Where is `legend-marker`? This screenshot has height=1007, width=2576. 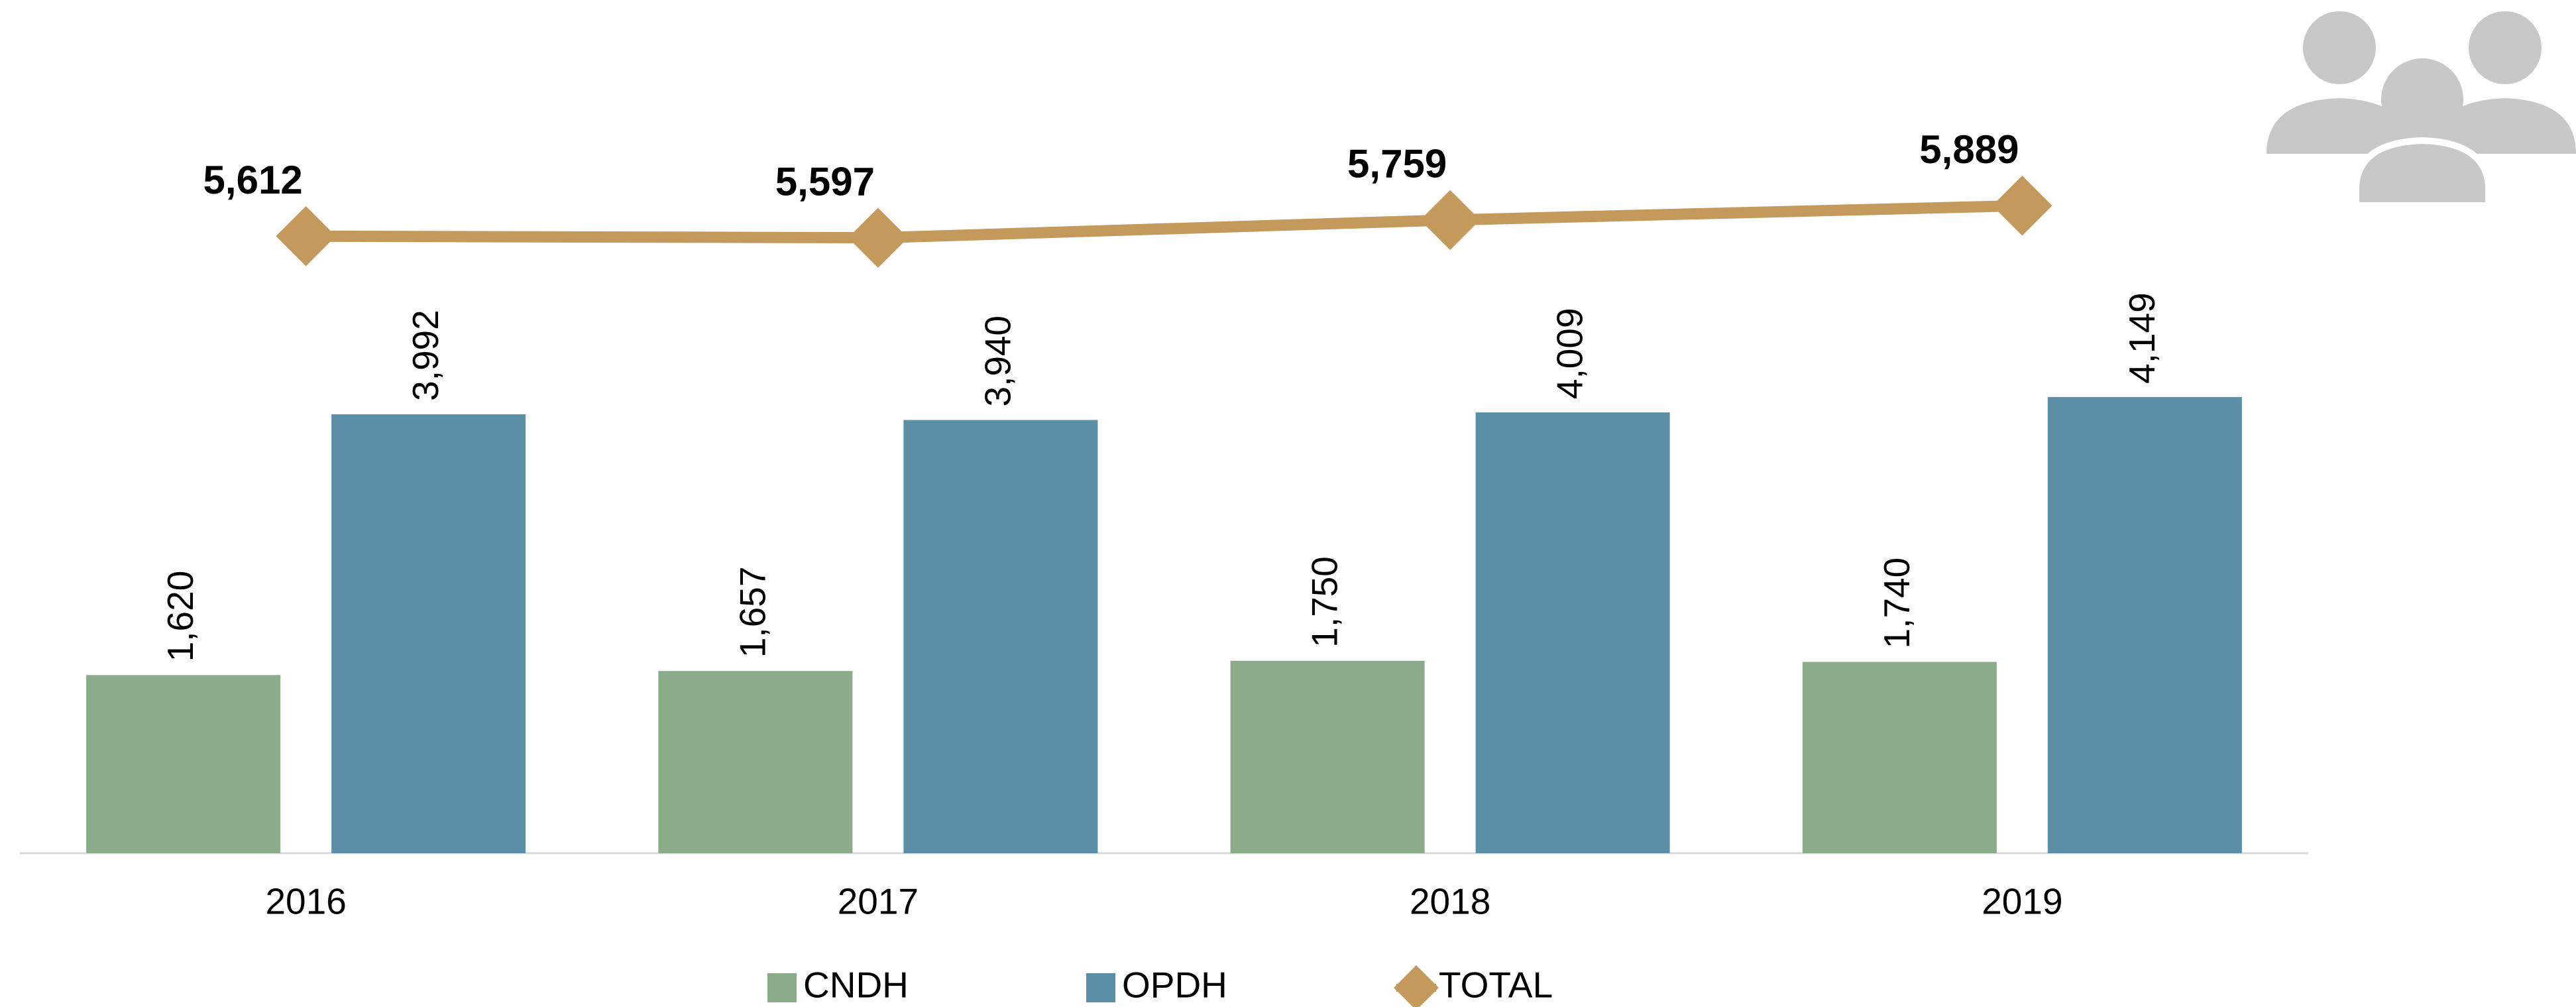 legend-marker is located at coordinates (1417, 986).